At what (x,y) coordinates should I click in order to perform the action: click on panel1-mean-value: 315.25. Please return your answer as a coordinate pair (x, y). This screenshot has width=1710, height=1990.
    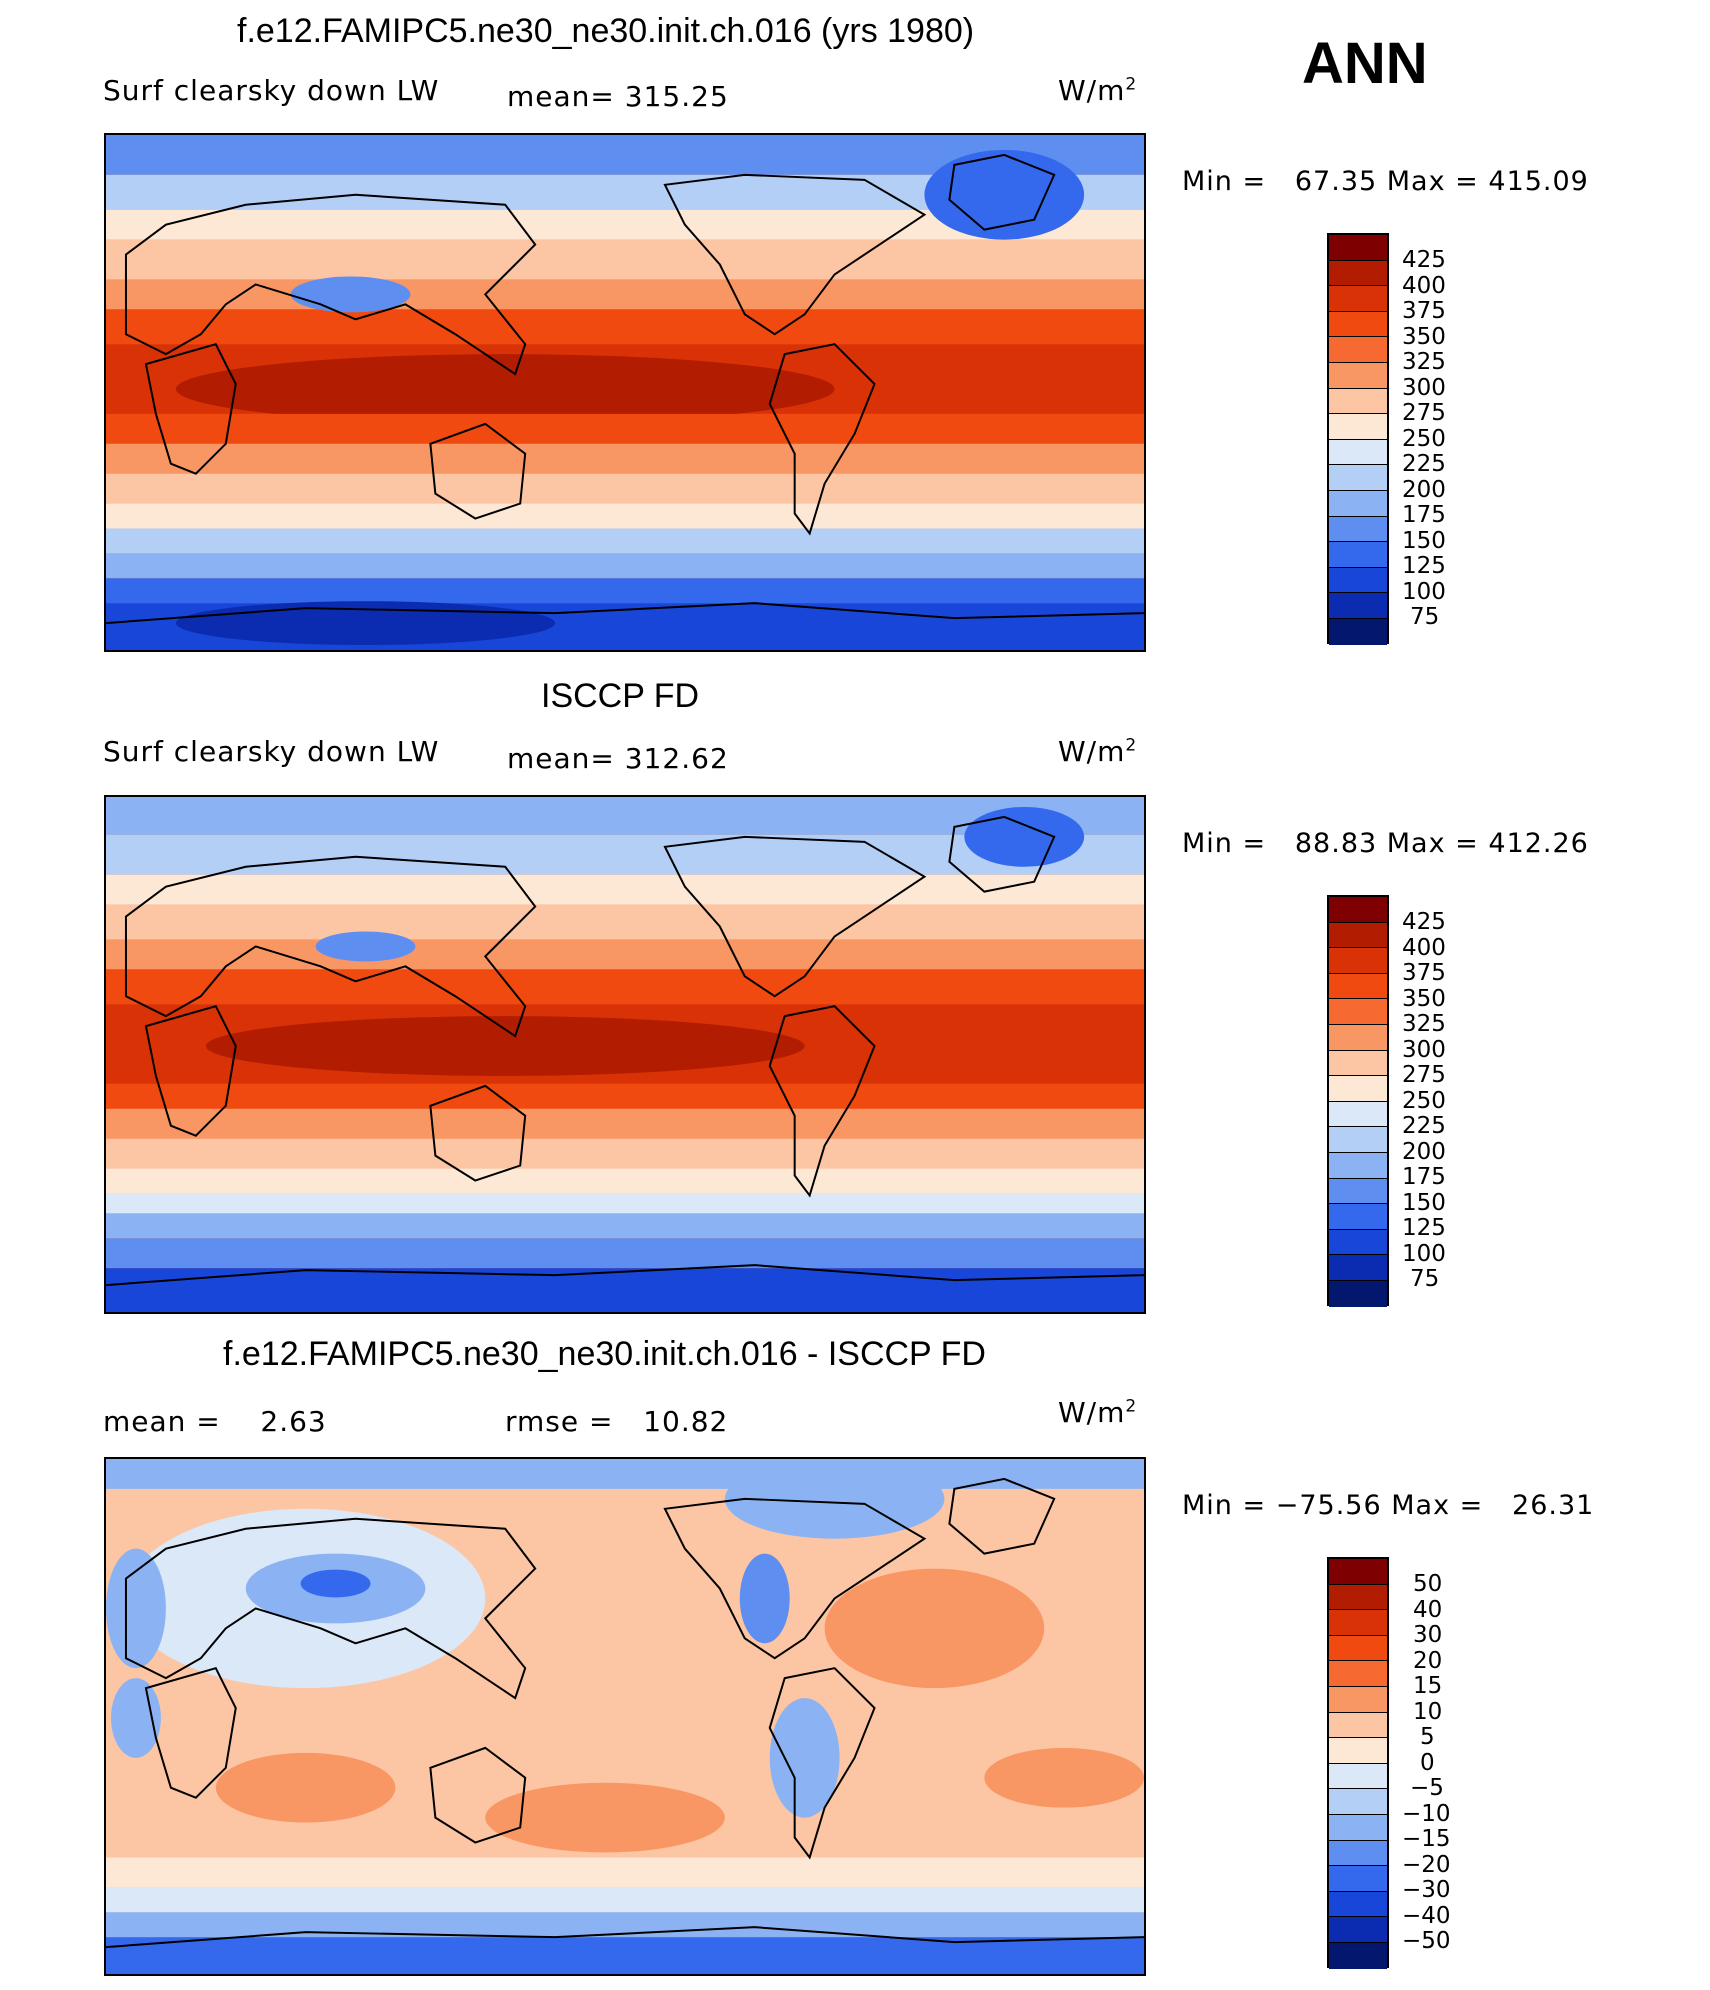
    Looking at the image, I should click on (676, 96).